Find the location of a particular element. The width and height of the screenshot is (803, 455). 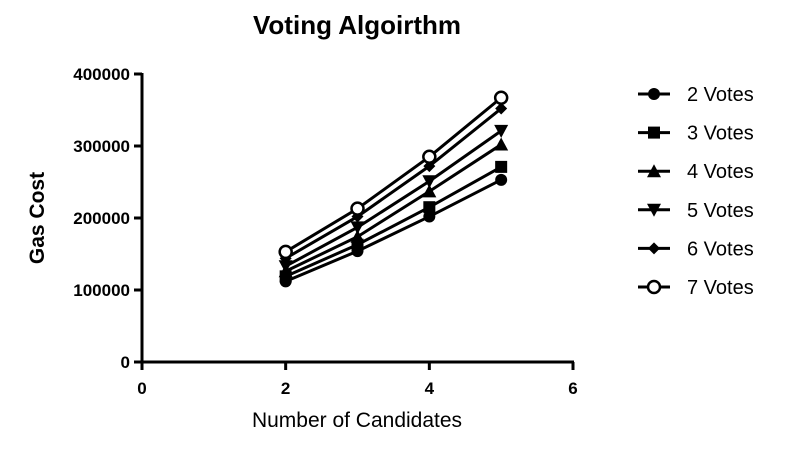

y-tick-label: 200000 is located at coordinates (101, 218).